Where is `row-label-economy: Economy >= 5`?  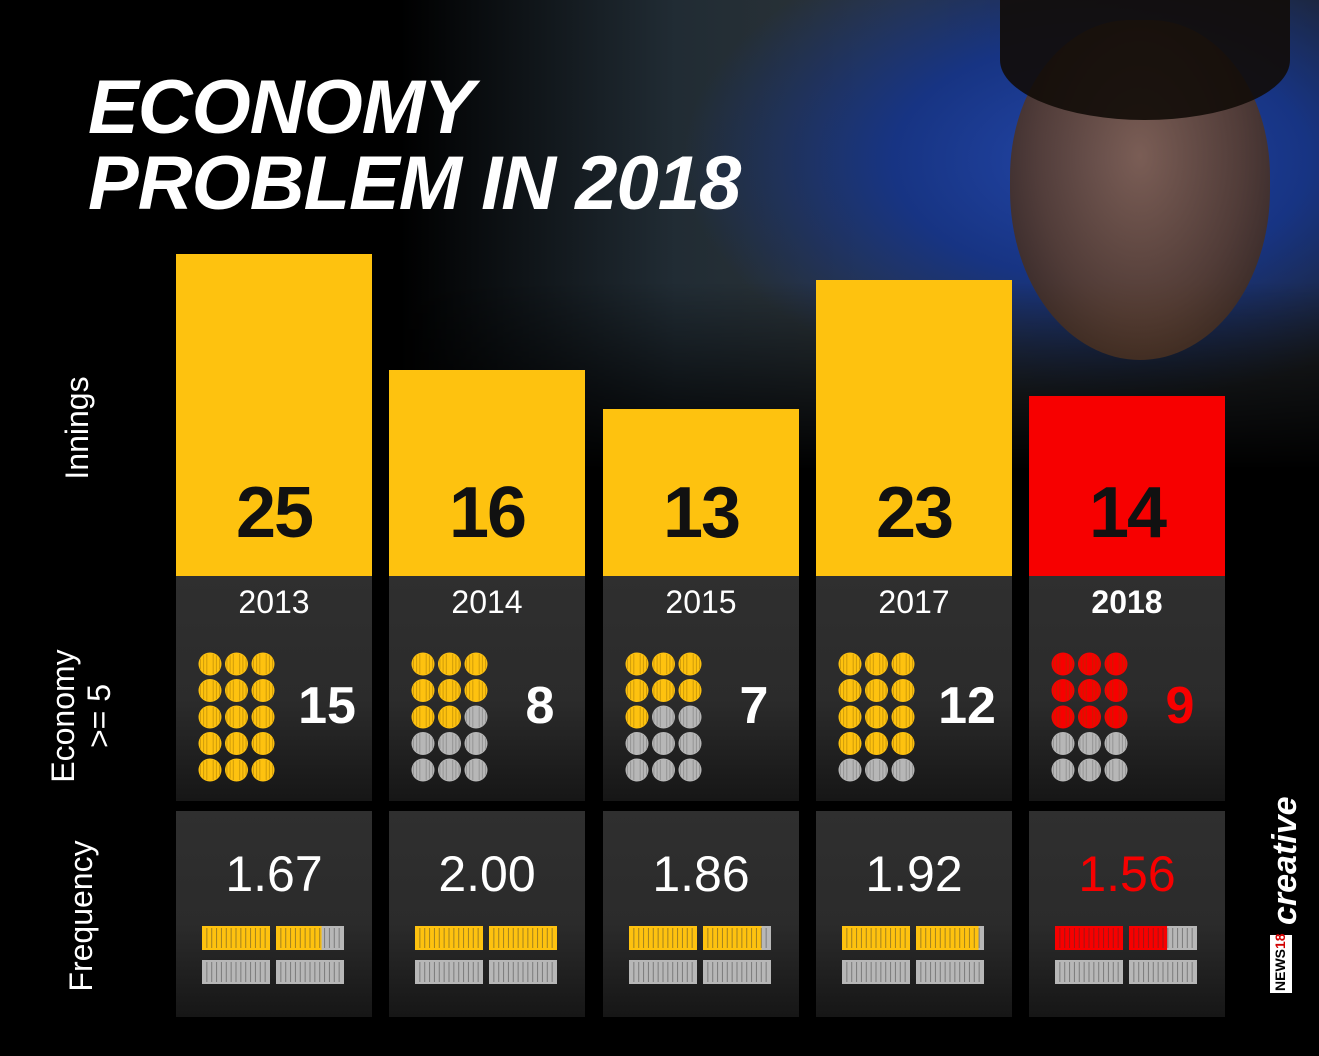
row-label-economy: Economy >= 5 is located at coordinates (81, 716).